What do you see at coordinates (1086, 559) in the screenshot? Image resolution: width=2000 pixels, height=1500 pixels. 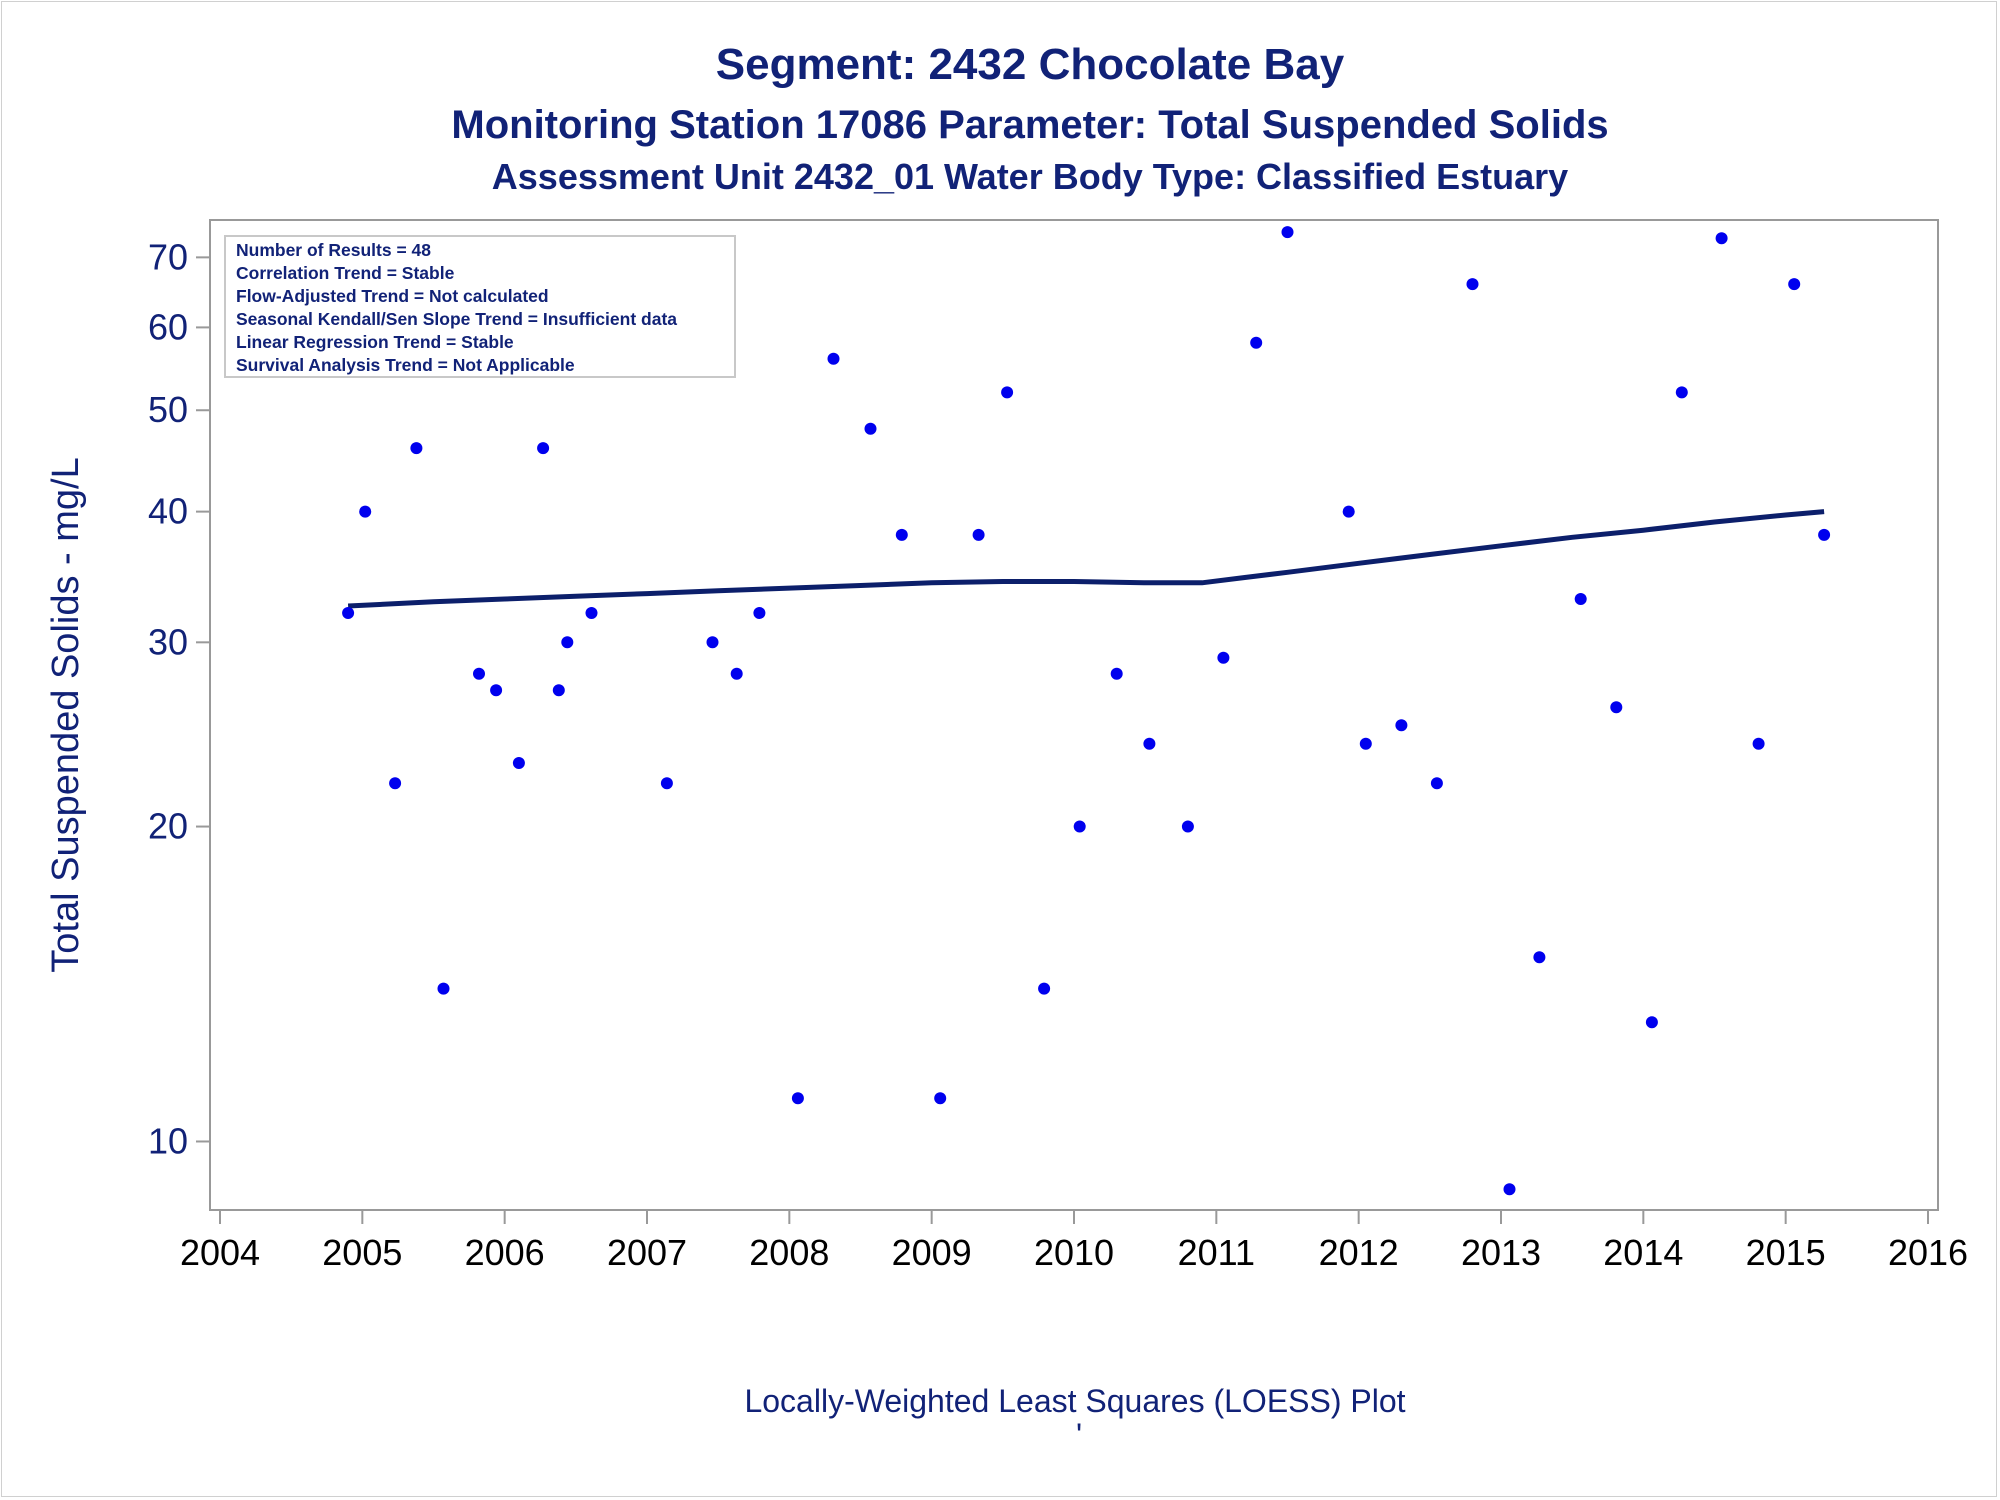 I see `loess-curve` at bounding box center [1086, 559].